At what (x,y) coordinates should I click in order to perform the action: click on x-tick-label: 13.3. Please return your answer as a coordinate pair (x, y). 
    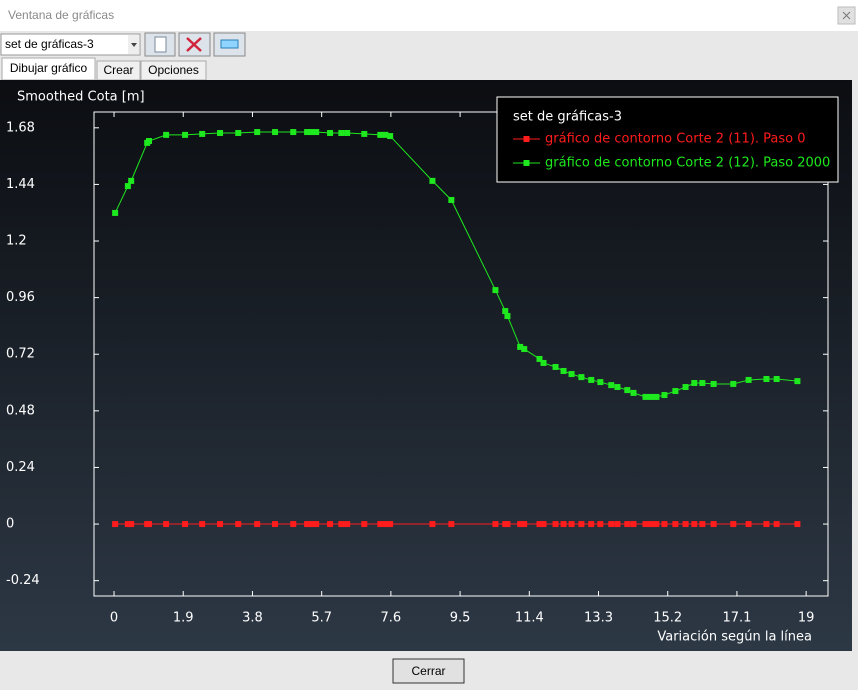
    Looking at the image, I should click on (598, 618).